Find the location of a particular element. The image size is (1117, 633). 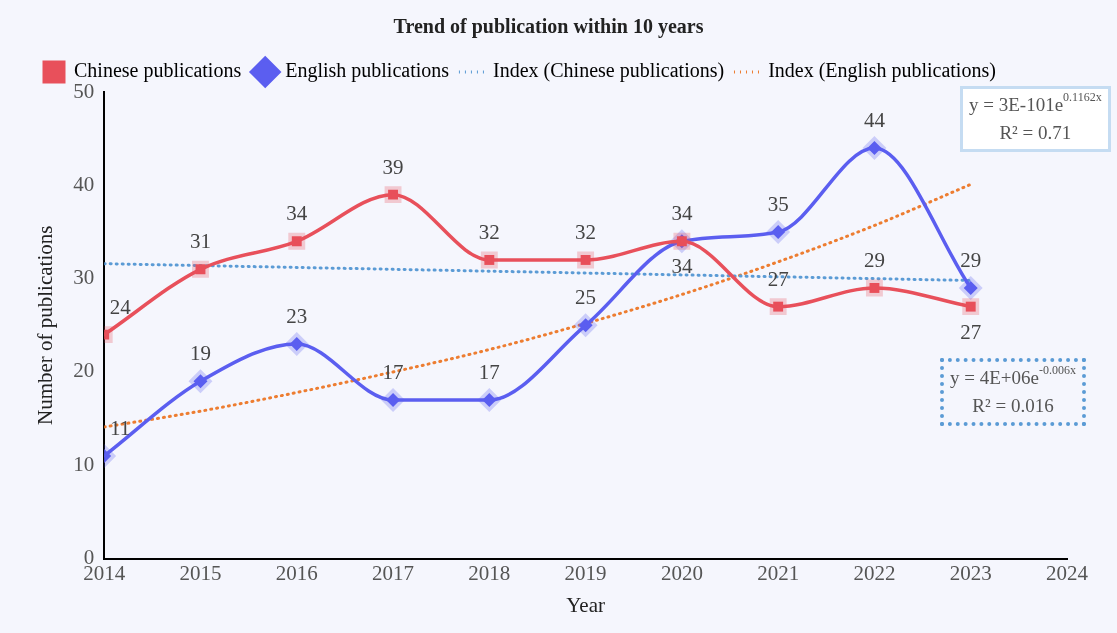

x-tick-label: 2023 is located at coordinates (970, 572).